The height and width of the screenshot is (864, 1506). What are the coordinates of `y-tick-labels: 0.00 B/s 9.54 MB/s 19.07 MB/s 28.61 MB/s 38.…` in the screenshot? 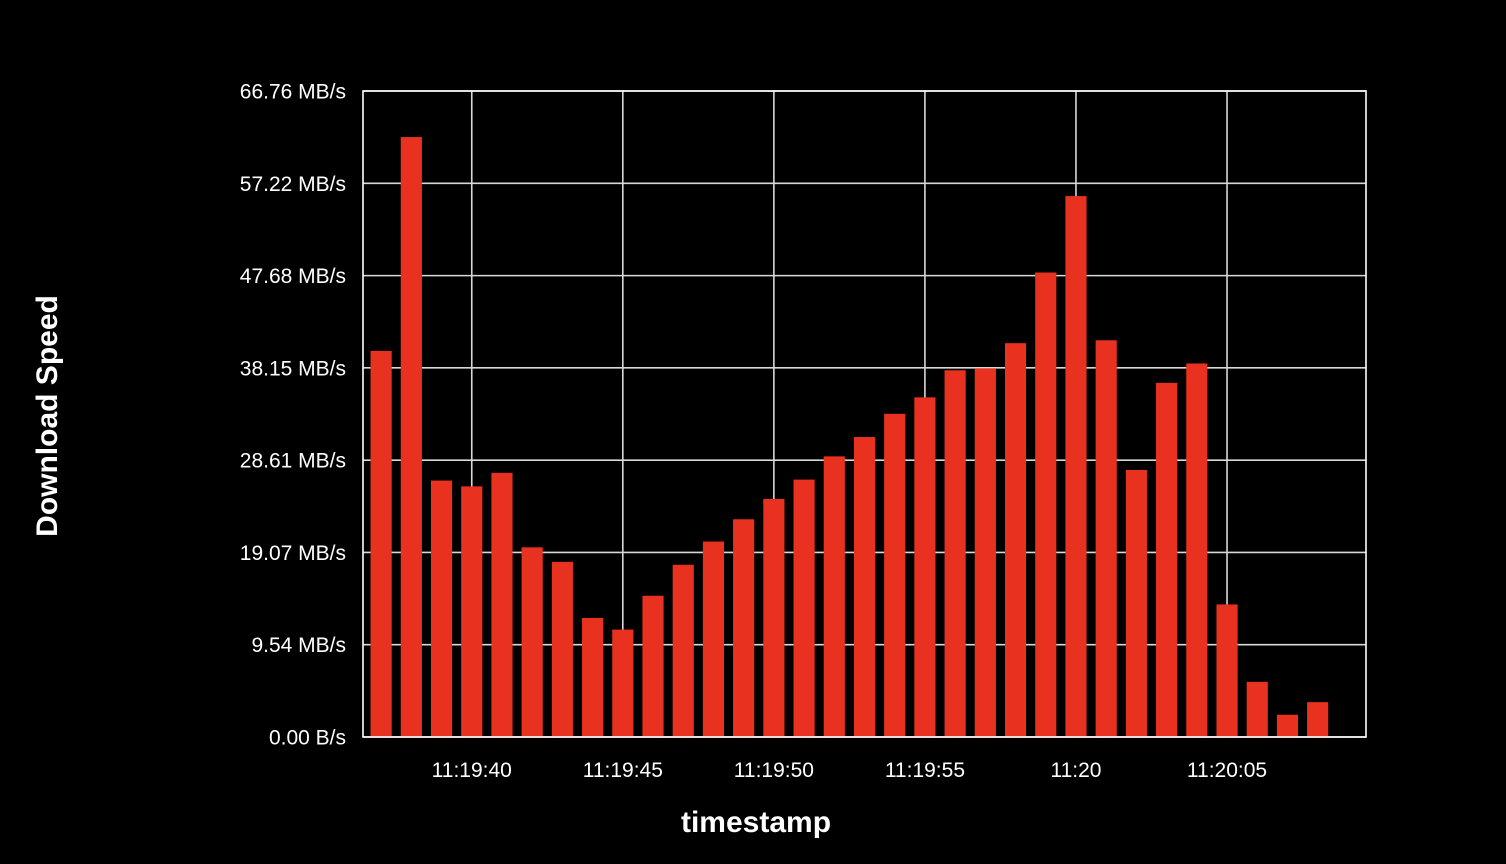 It's located at (293, 415).